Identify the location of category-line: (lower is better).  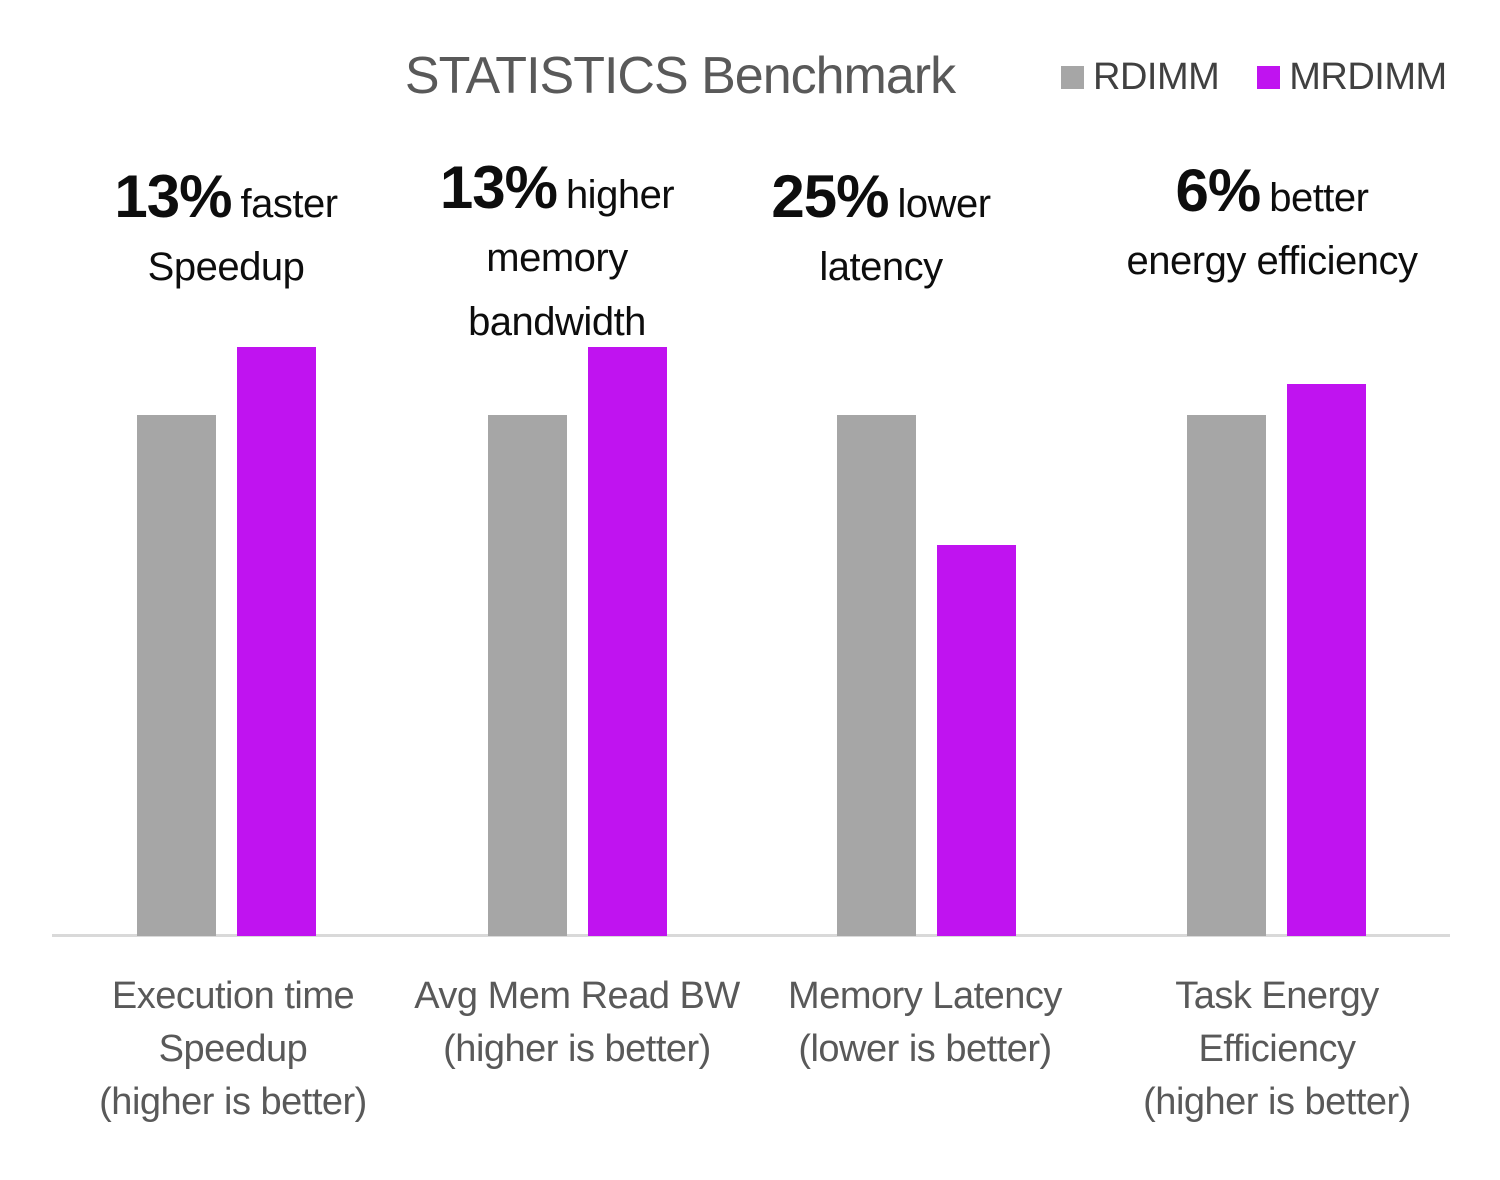
(925, 1049).